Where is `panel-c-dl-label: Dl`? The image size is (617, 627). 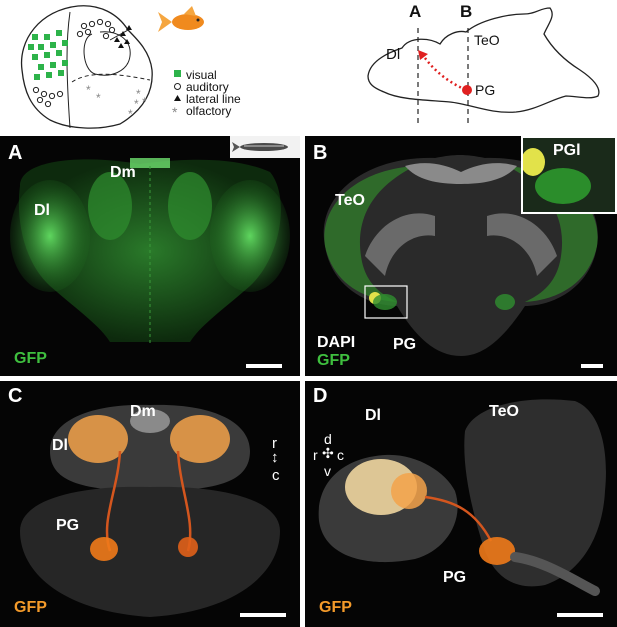
panel-c-dl-label: Dl is located at coordinates (60, 445).